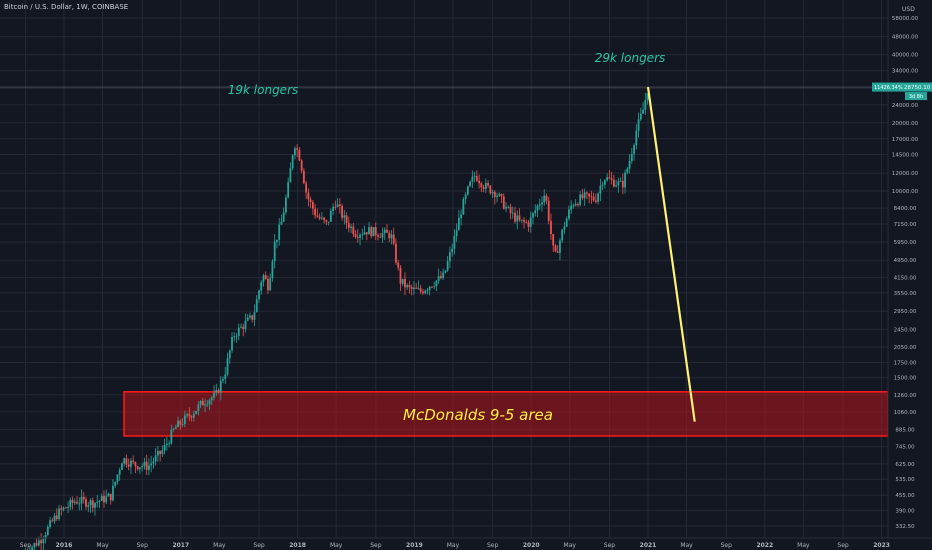 Image resolution: width=932 pixels, height=550 pixels. I want to click on time-tick-label: Sep, so click(727, 545).